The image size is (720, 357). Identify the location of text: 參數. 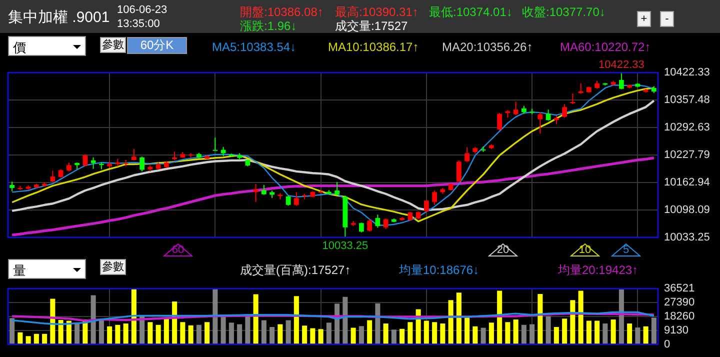
(113, 45).